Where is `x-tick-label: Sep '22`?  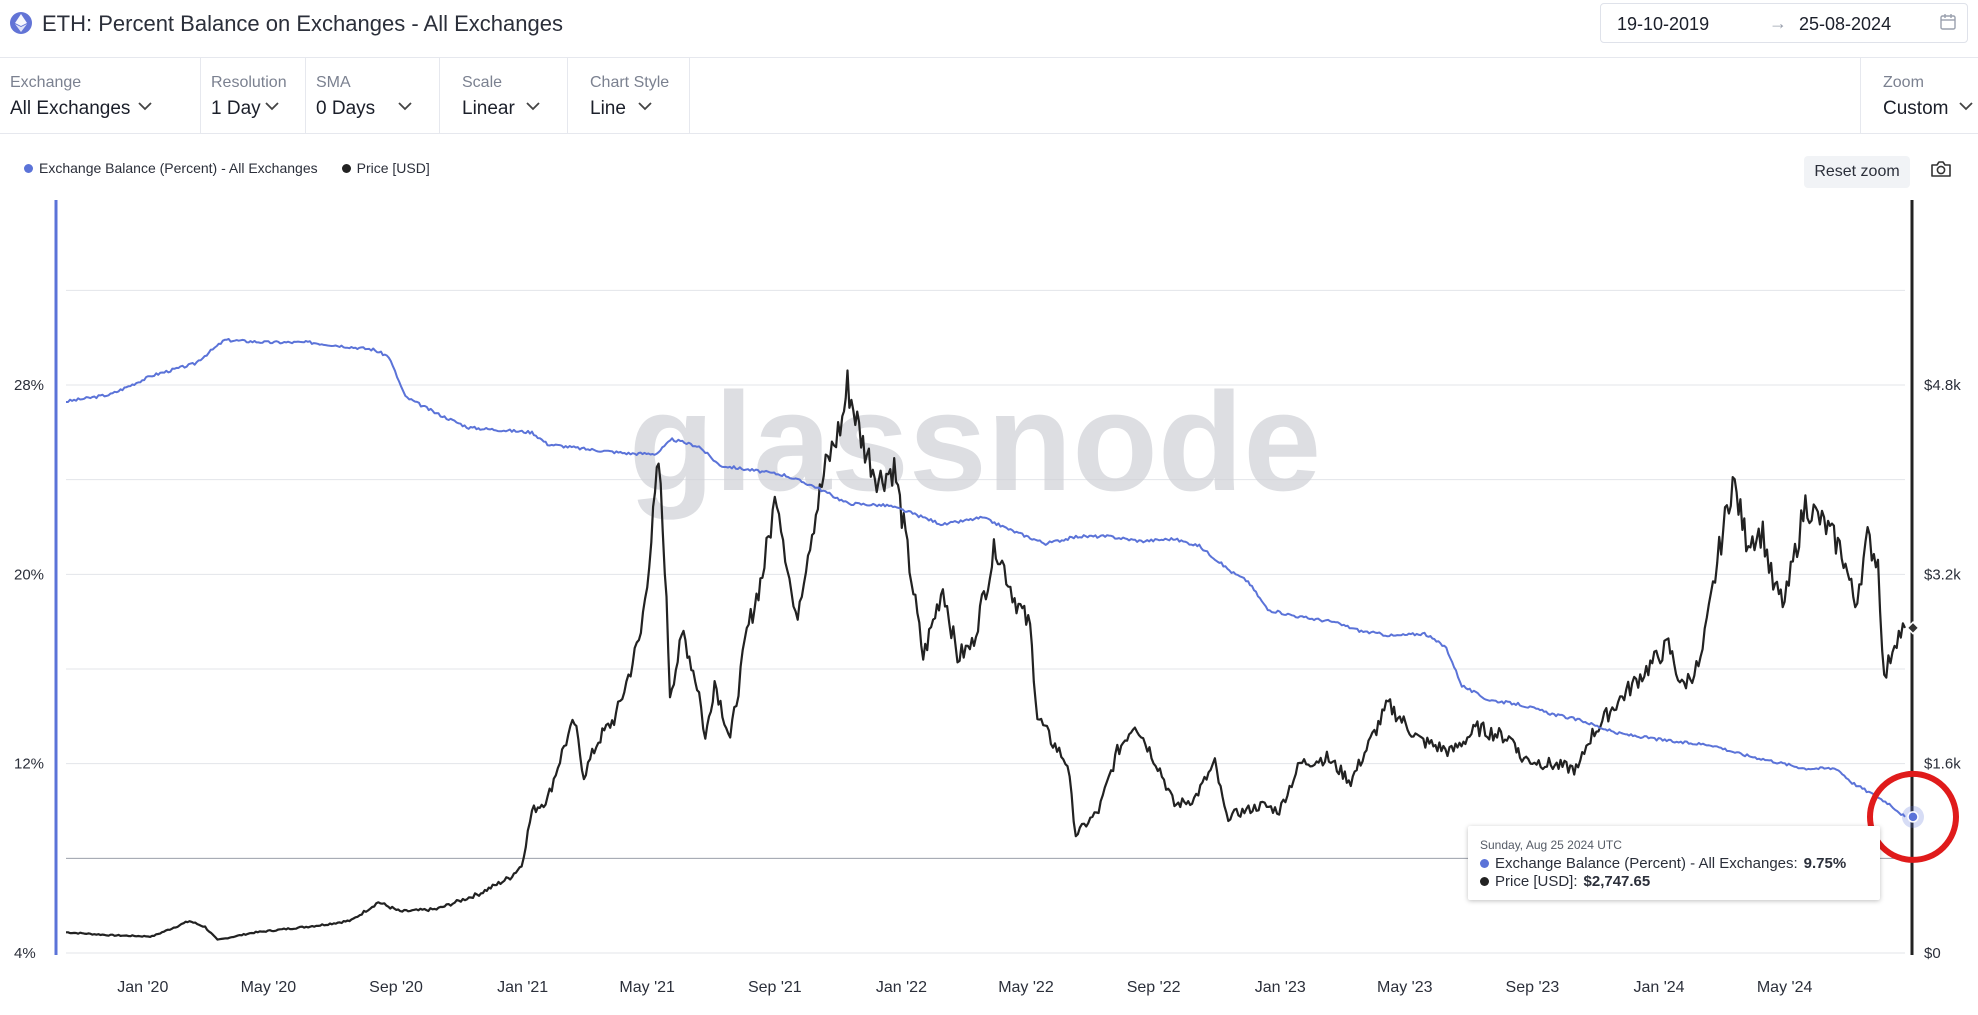
x-tick-label: Sep '22 is located at coordinates (1154, 987).